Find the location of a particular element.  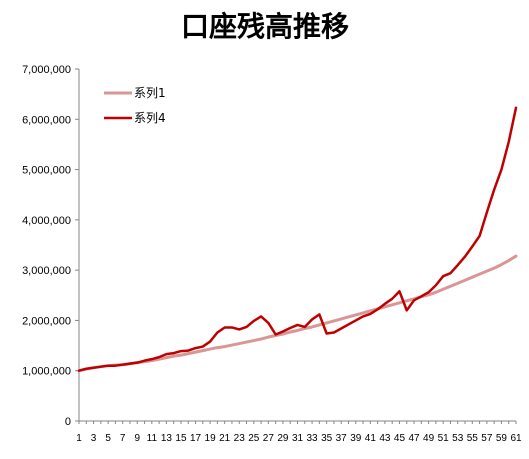

x-tick-label: 5 is located at coordinates (108, 438).